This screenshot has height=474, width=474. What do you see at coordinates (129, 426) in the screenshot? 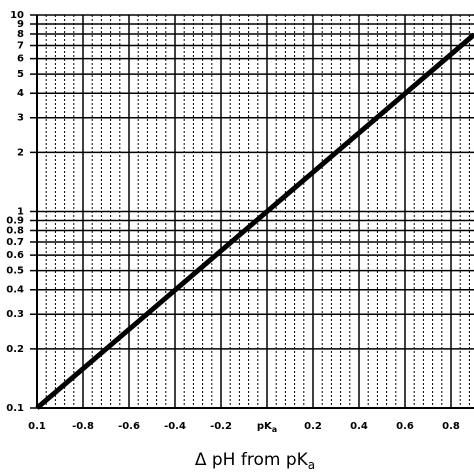
I see `x-tick-label: -0.6` at bounding box center [129, 426].